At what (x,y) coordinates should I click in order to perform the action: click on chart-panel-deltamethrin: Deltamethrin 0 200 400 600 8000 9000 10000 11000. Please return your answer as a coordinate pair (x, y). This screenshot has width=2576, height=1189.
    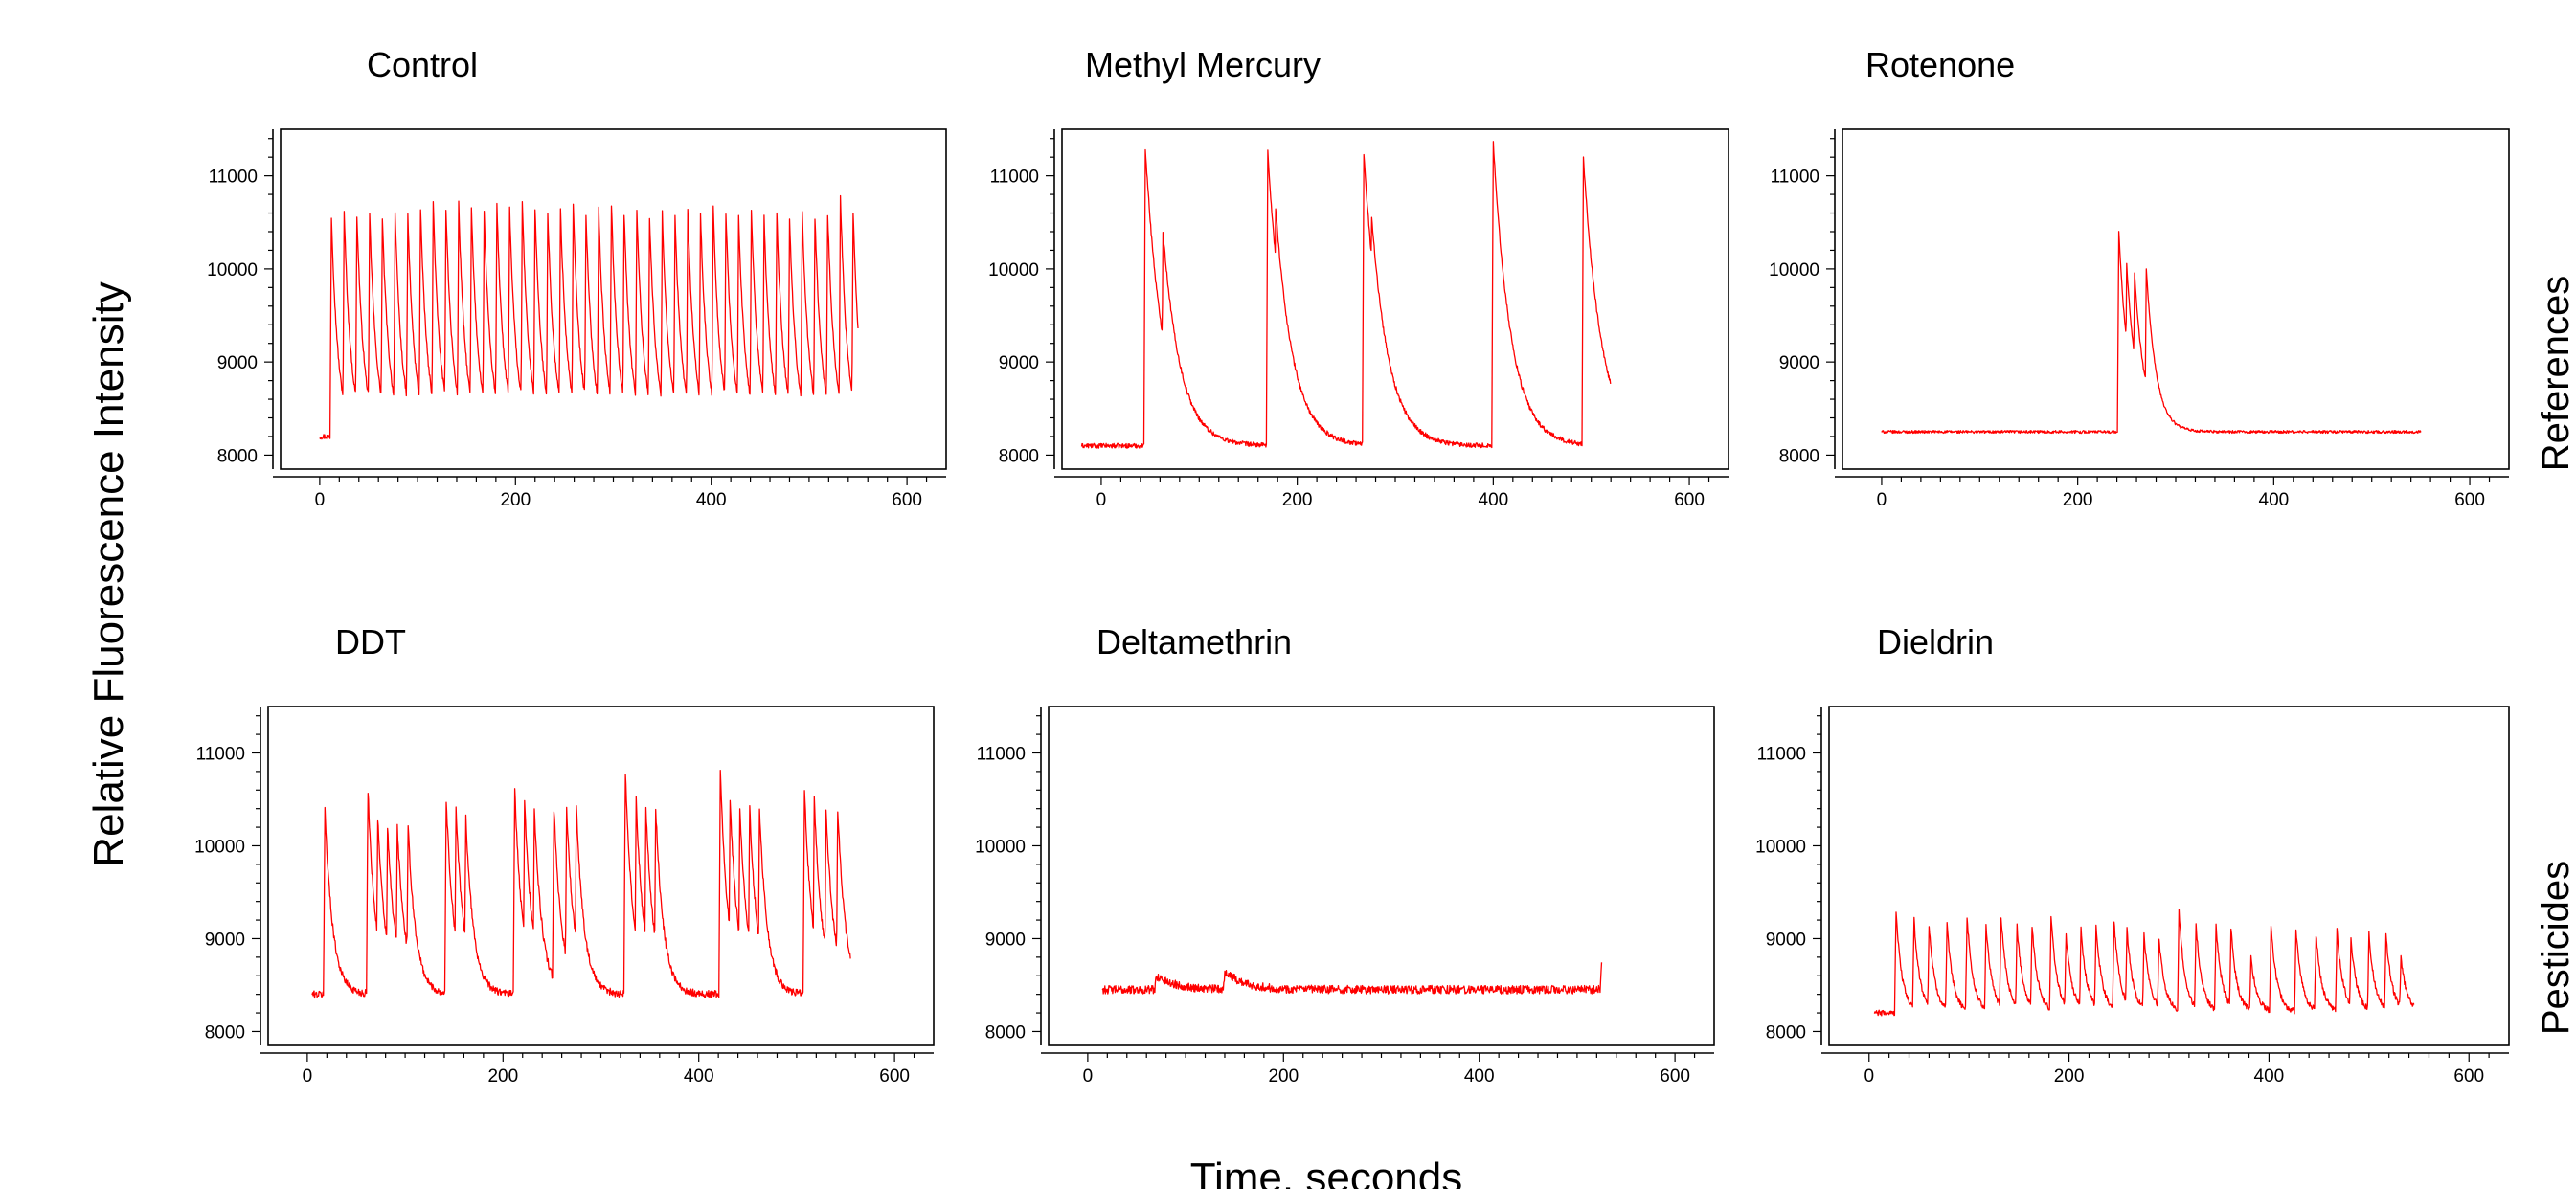
    Looking at the image, I should click on (1345, 854).